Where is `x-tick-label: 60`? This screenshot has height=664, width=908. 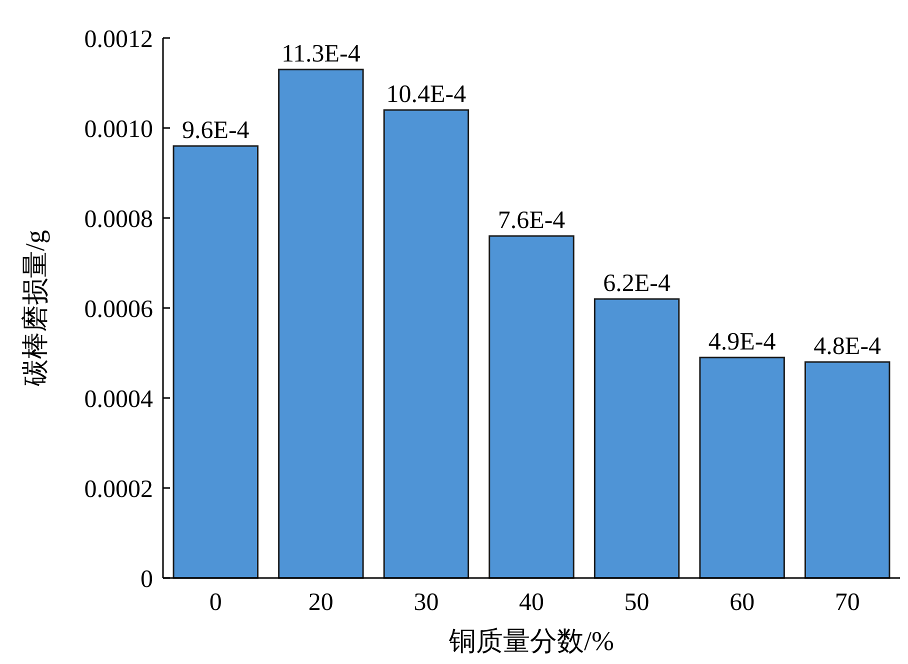
x-tick-label: 60 is located at coordinates (742, 602).